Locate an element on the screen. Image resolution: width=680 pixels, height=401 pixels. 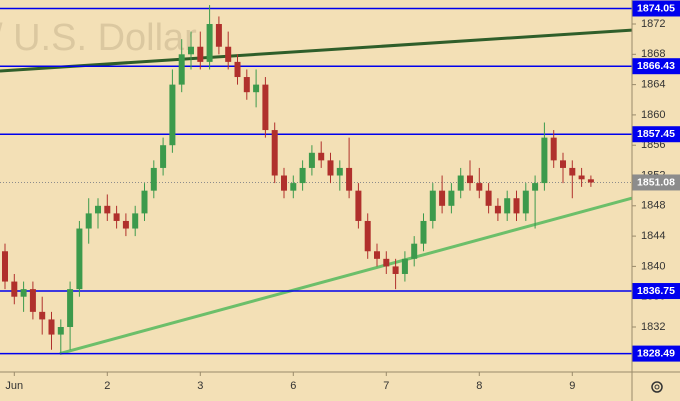
level-label: 1836.75 is located at coordinates (656, 291).